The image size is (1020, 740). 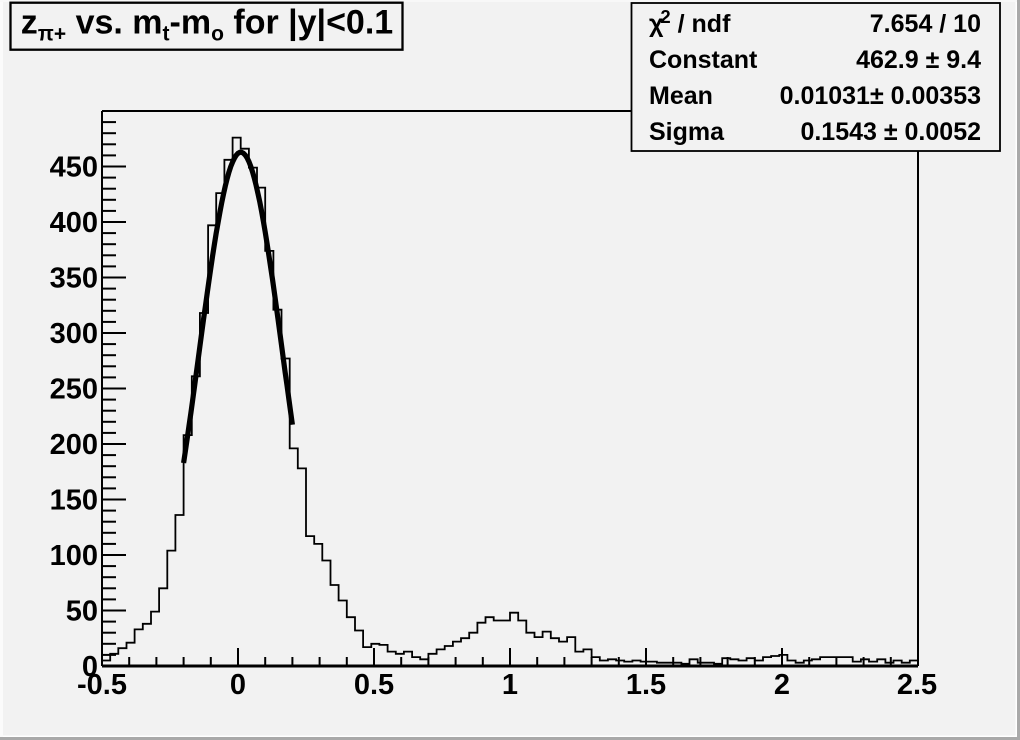 What do you see at coordinates (74, 334) in the screenshot?
I see `svg-text: 300` at bounding box center [74, 334].